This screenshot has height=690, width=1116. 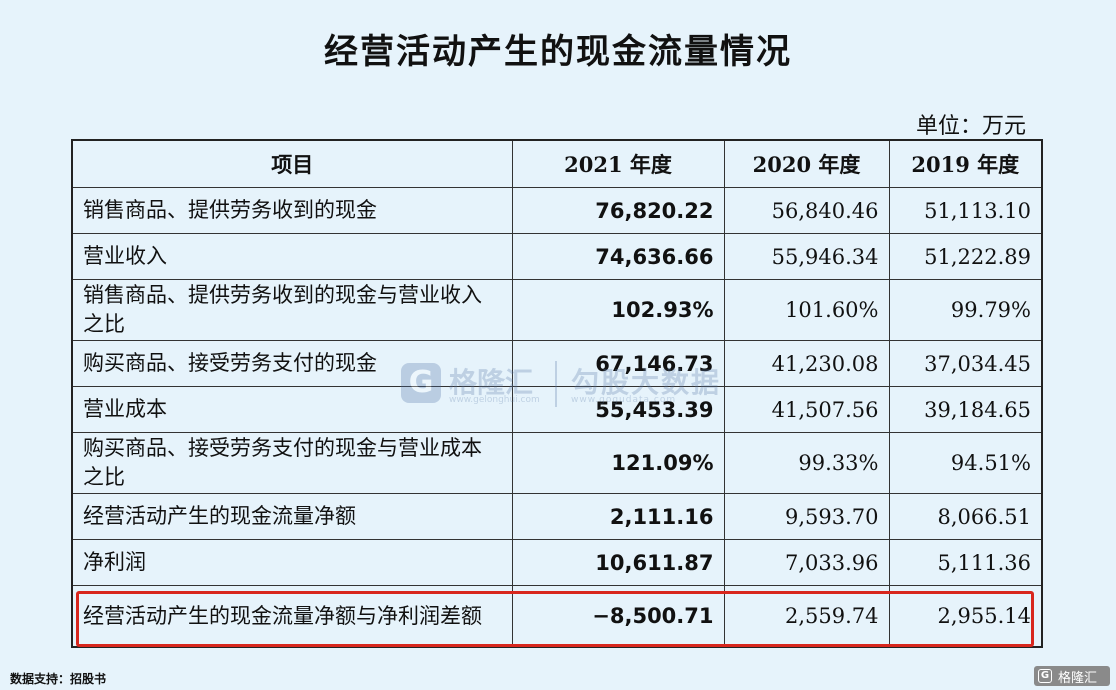 I want to click on row-item: 营业收入, so click(x=292, y=256).